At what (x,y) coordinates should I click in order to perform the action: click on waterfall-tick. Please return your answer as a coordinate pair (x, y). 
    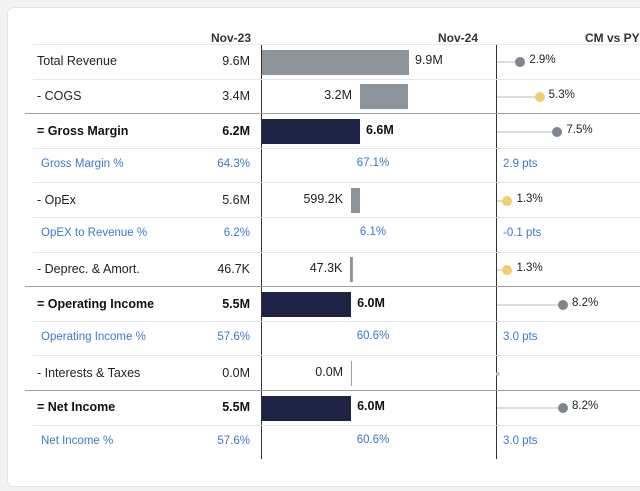
    Looking at the image, I should click on (353, 270).